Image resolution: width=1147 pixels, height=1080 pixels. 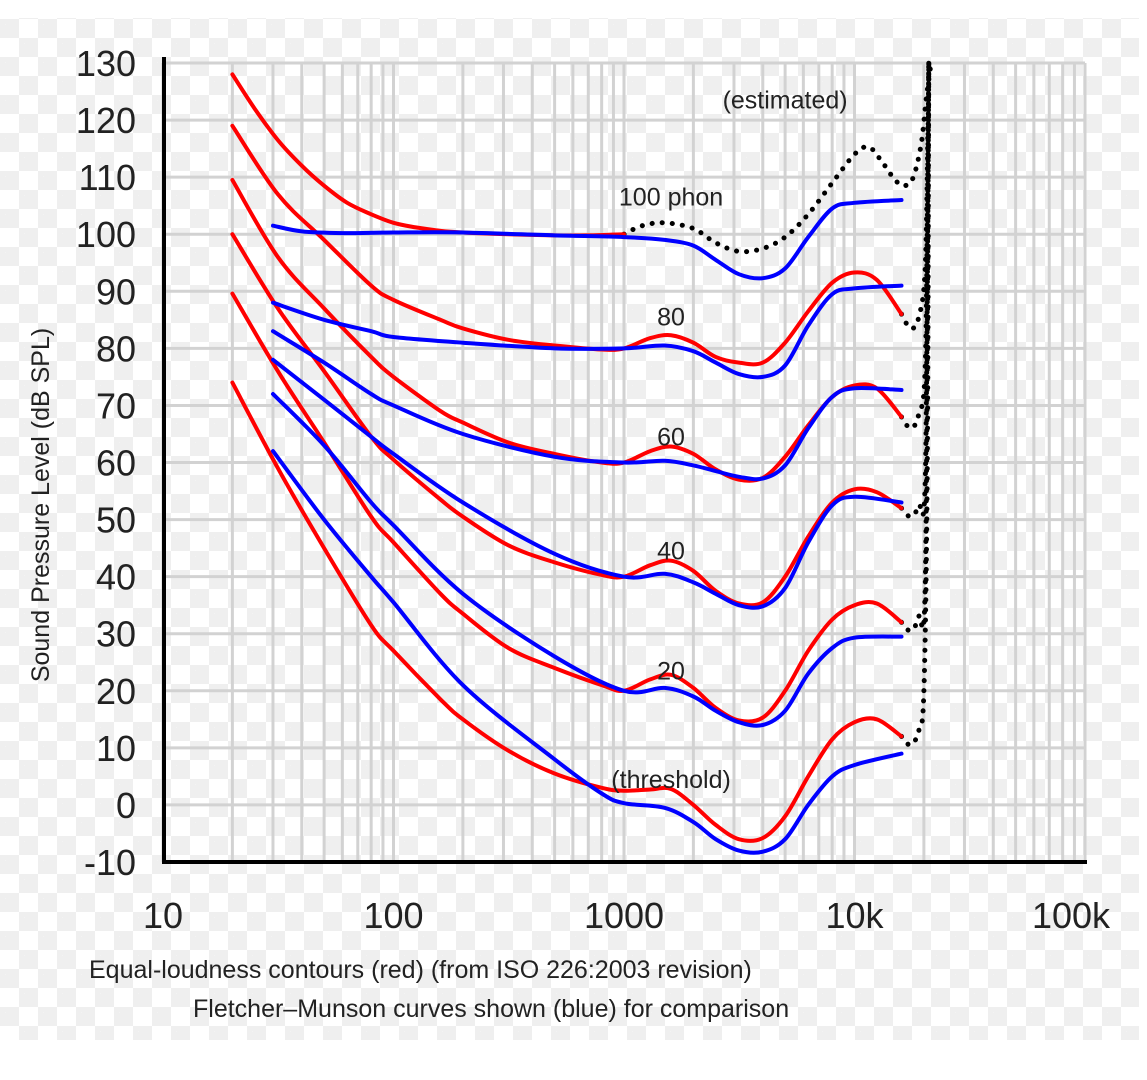 What do you see at coordinates (671, 780) in the screenshot?
I see `annotation-label: (threshold)` at bounding box center [671, 780].